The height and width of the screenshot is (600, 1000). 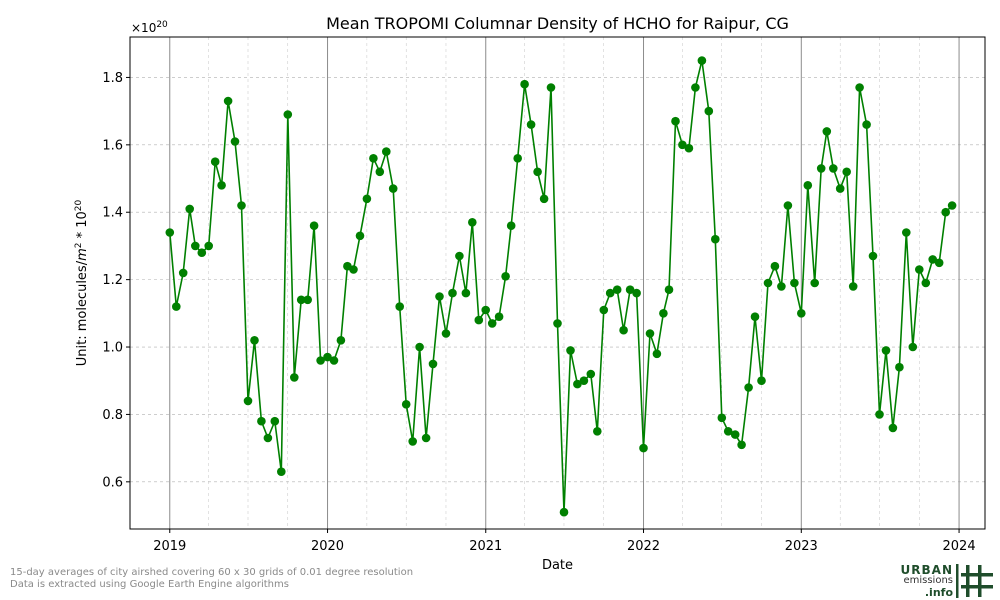 I want to click on y-offset-label: ×10²⁰, so click(x=149, y=27).